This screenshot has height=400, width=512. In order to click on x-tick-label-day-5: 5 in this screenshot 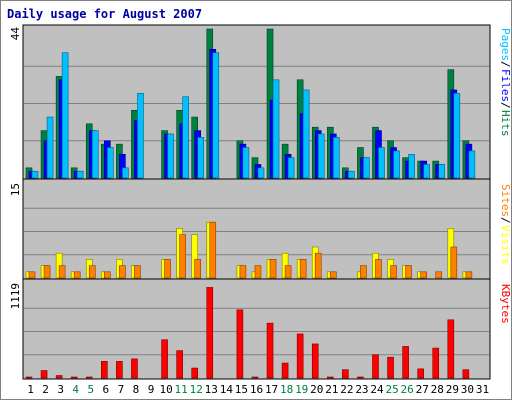, I will do `click(90, 389)`.